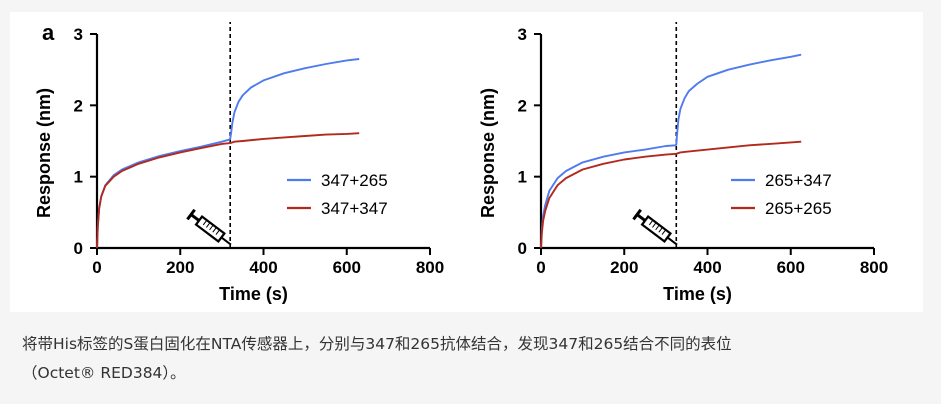 The width and height of the screenshot is (941, 404). I want to click on caption-line-2: （Octet® RED384）。, so click(104, 373).